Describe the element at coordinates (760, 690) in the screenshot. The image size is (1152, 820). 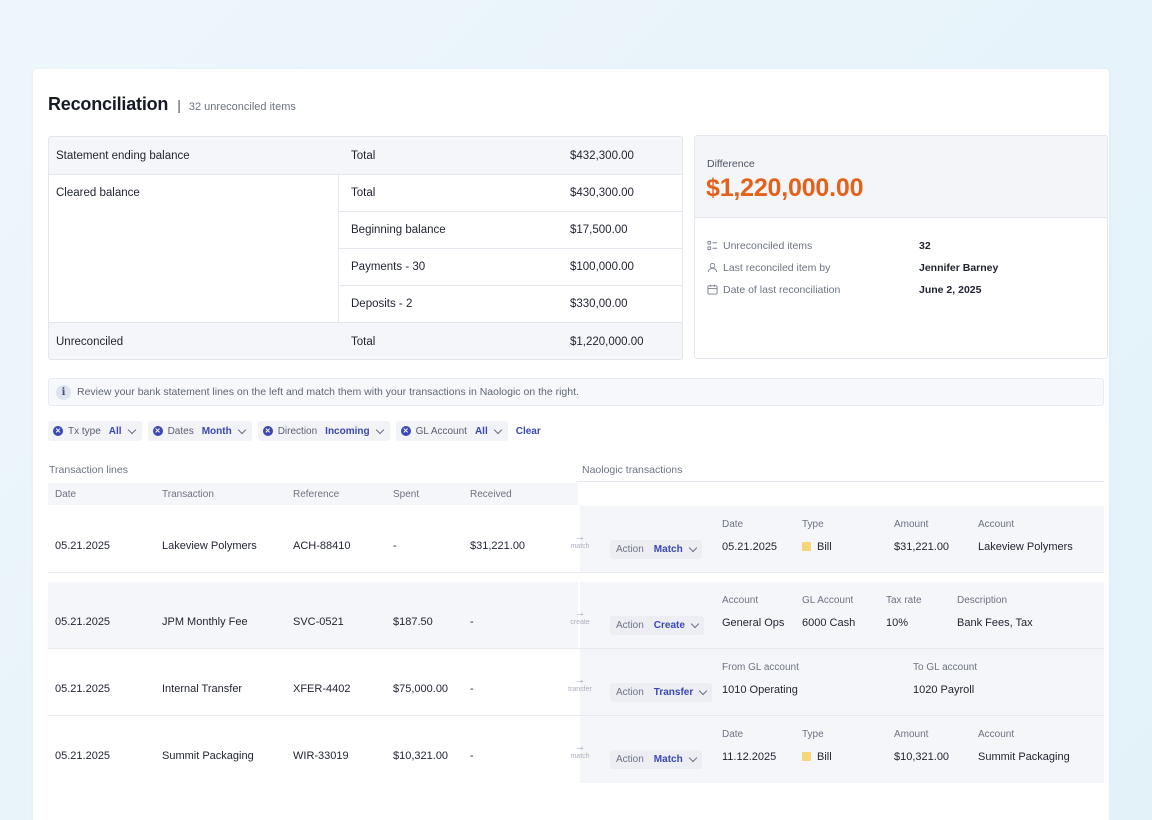
I see `detail-value: 1010 Operating` at that location.